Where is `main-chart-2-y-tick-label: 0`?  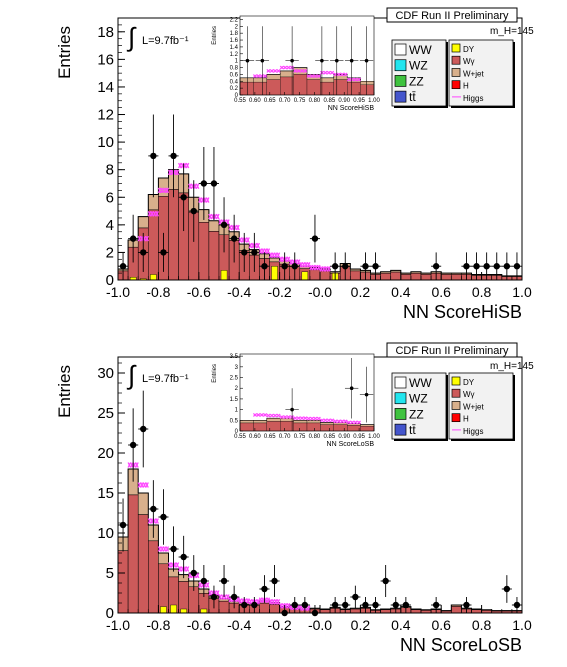 main-chart-2-y-tick-label: 0 is located at coordinates (110, 613).